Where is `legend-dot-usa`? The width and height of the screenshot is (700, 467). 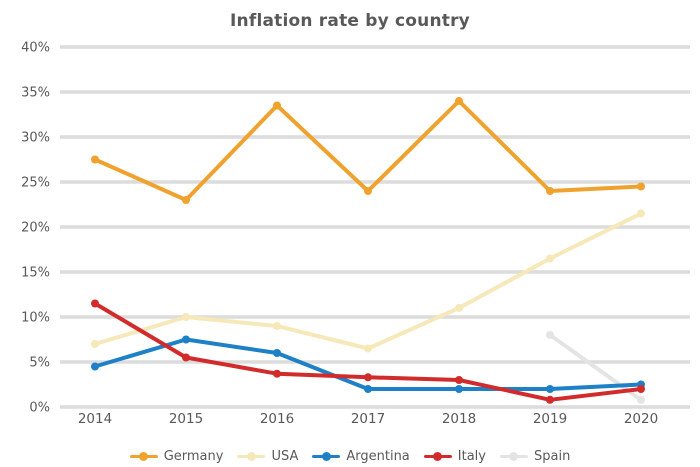
legend-dot-usa is located at coordinates (251, 456).